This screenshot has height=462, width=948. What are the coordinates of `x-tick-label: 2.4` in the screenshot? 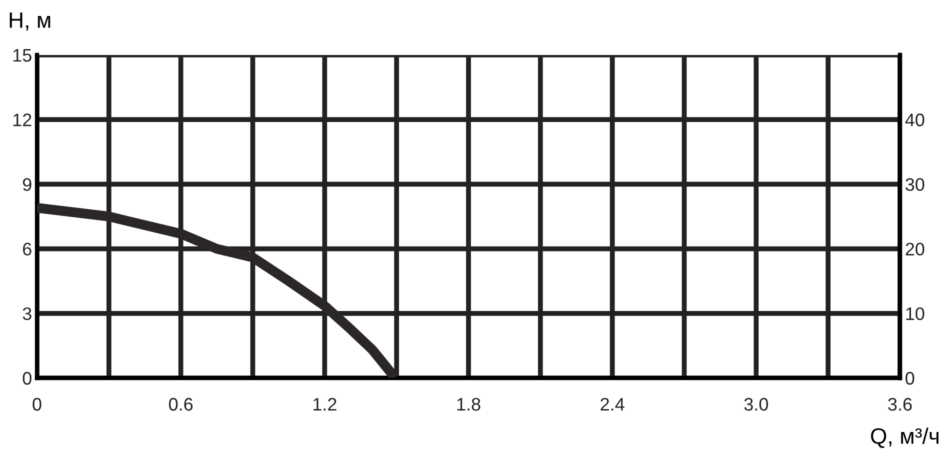 It's located at (612, 404).